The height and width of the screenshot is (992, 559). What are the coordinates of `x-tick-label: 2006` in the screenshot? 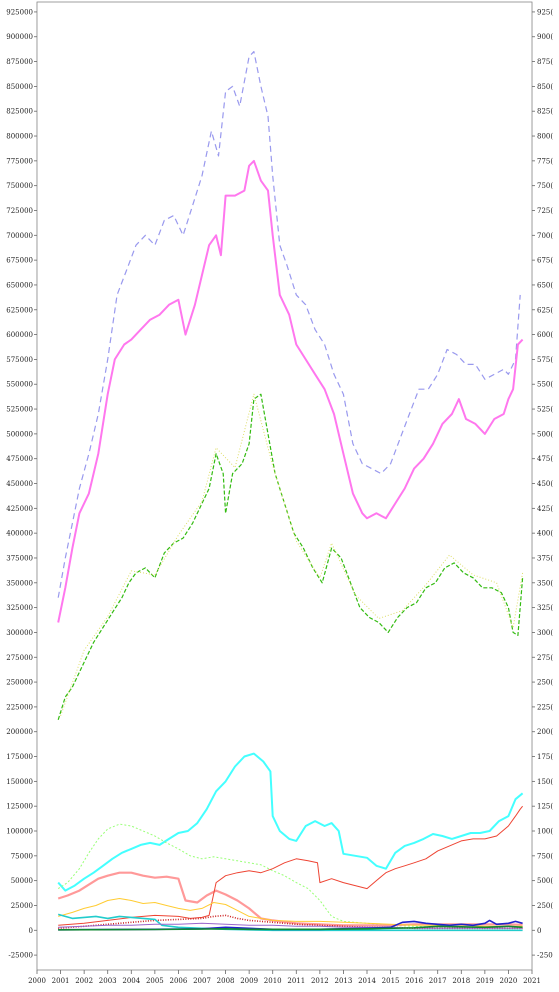 It's located at (179, 981).